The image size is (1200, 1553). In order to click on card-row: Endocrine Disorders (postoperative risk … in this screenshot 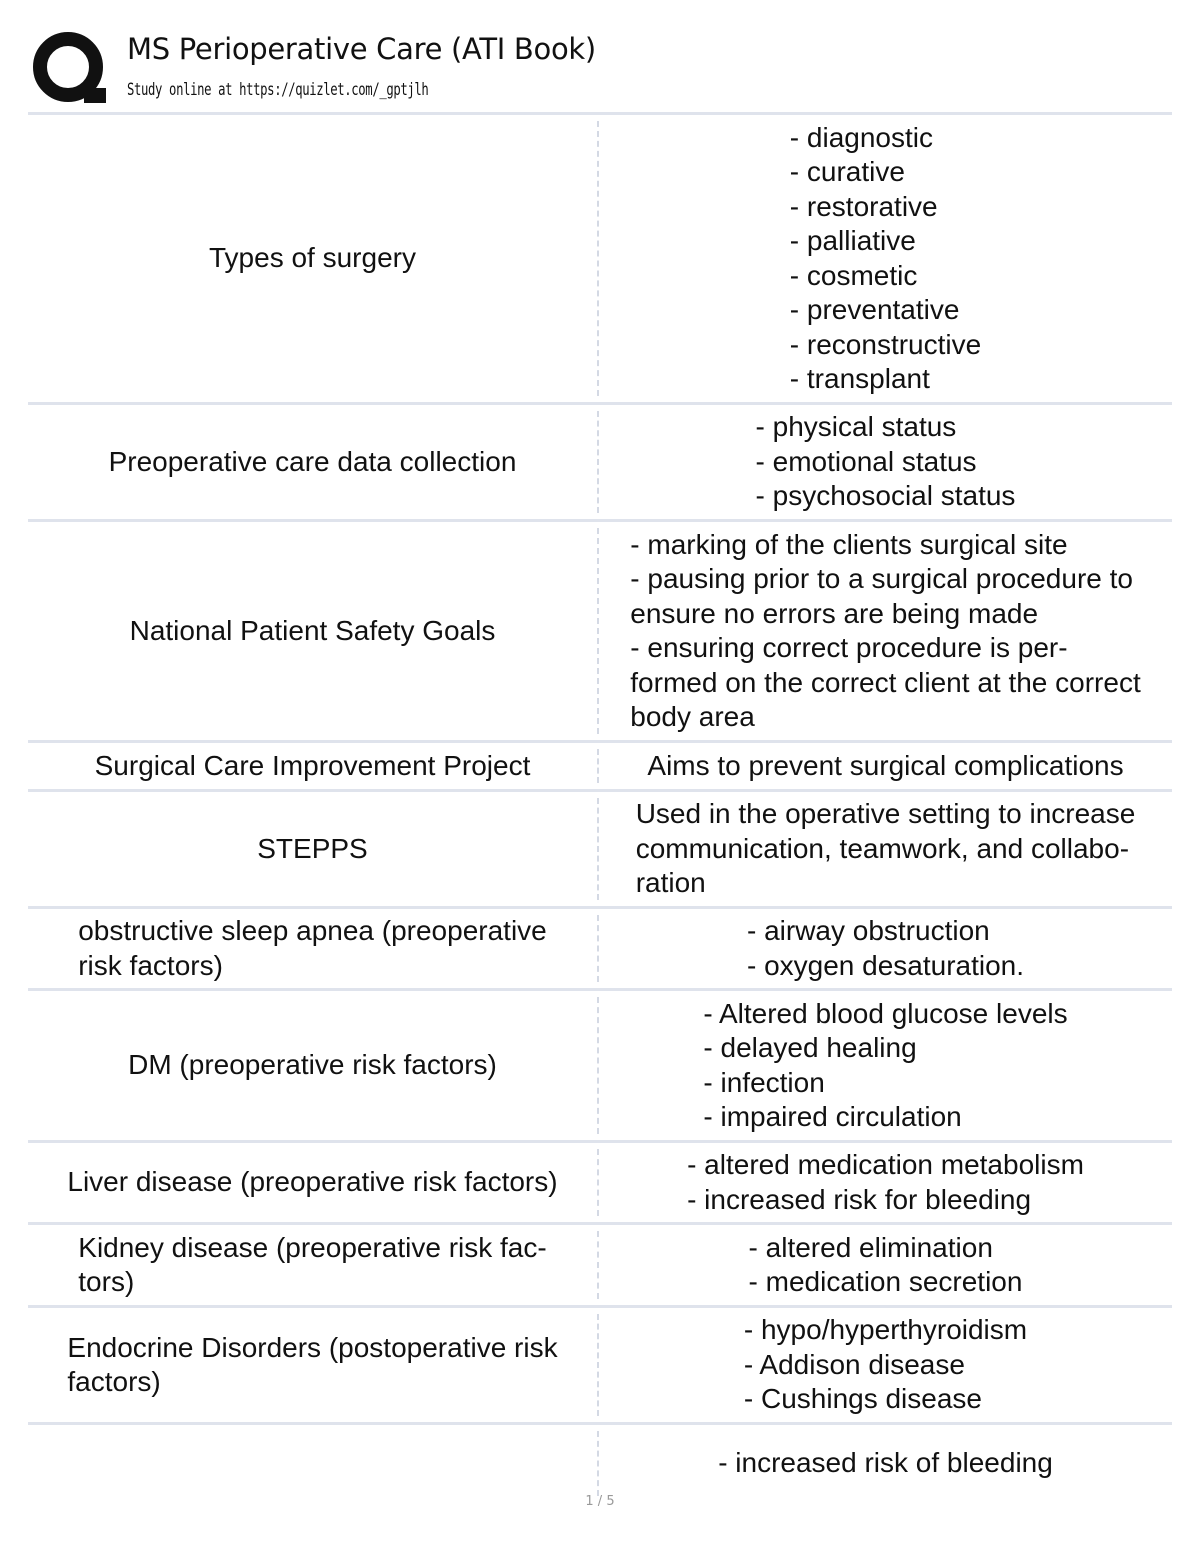, I will do `click(600, 1363)`.